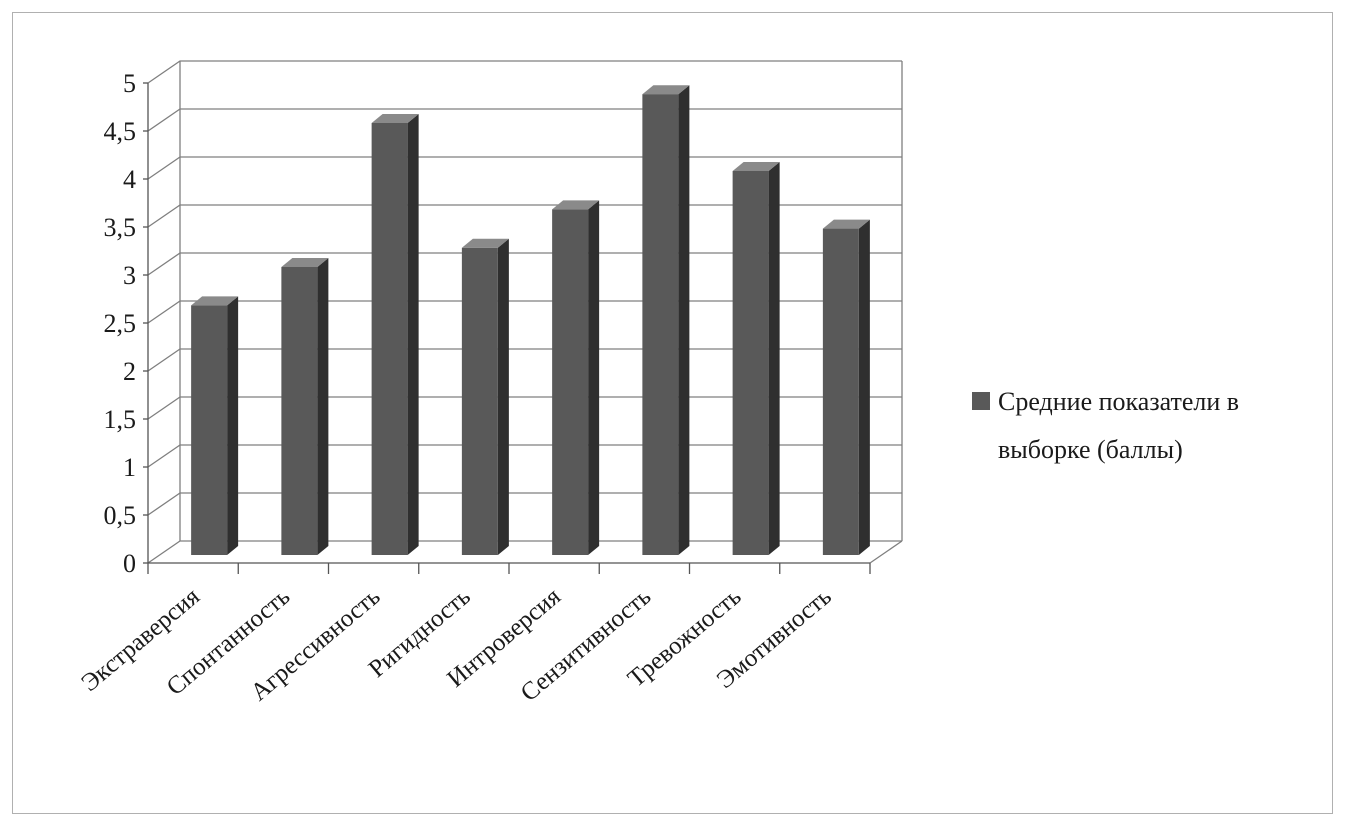 Image resolution: width=1345 pixels, height=826 pixels. What do you see at coordinates (120, 323) in the screenshot?
I see `y-tick-label: 2,5` at bounding box center [120, 323].